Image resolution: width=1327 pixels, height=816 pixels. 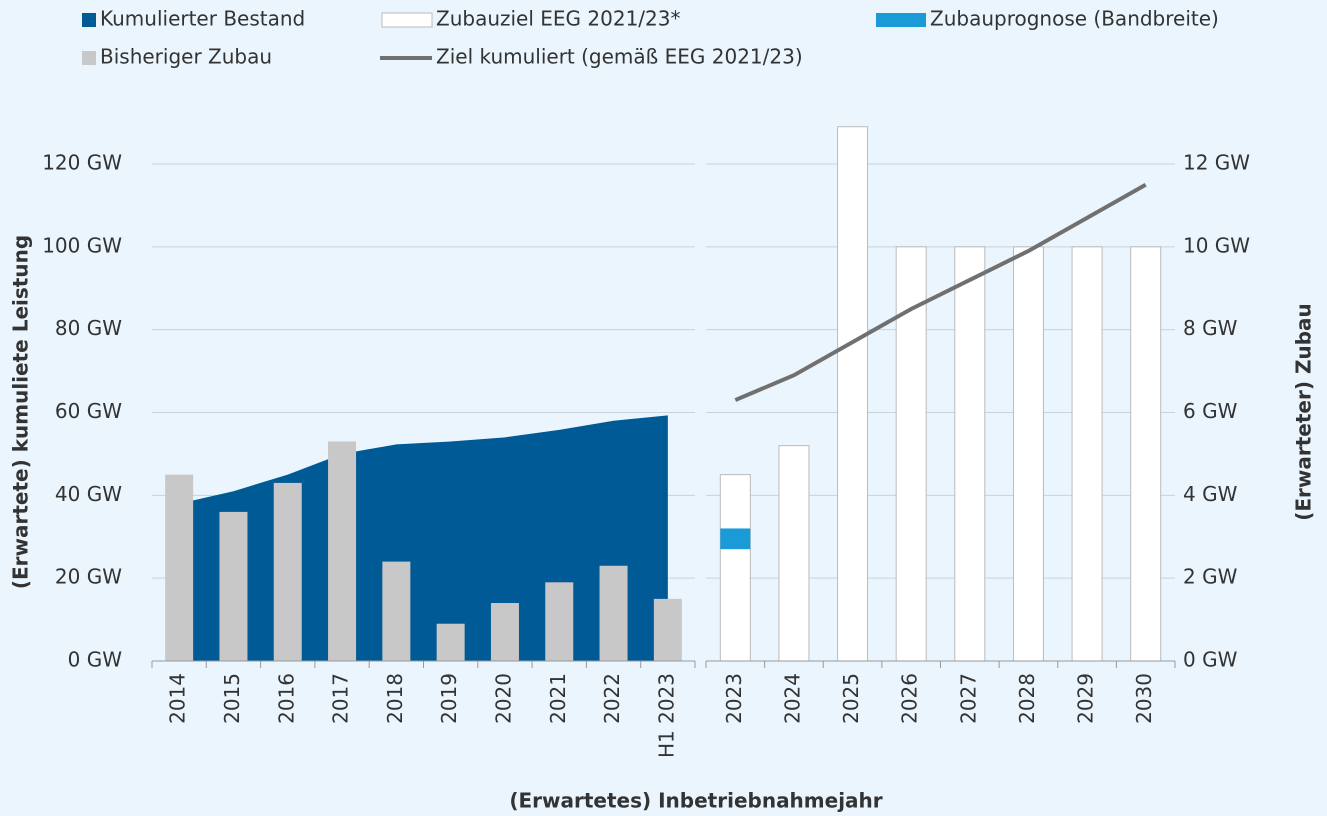 What do you see at coordinates (341, 698) in the screenshot?
I see `x-tick-label: 2017` at bounding box center [341, 698].